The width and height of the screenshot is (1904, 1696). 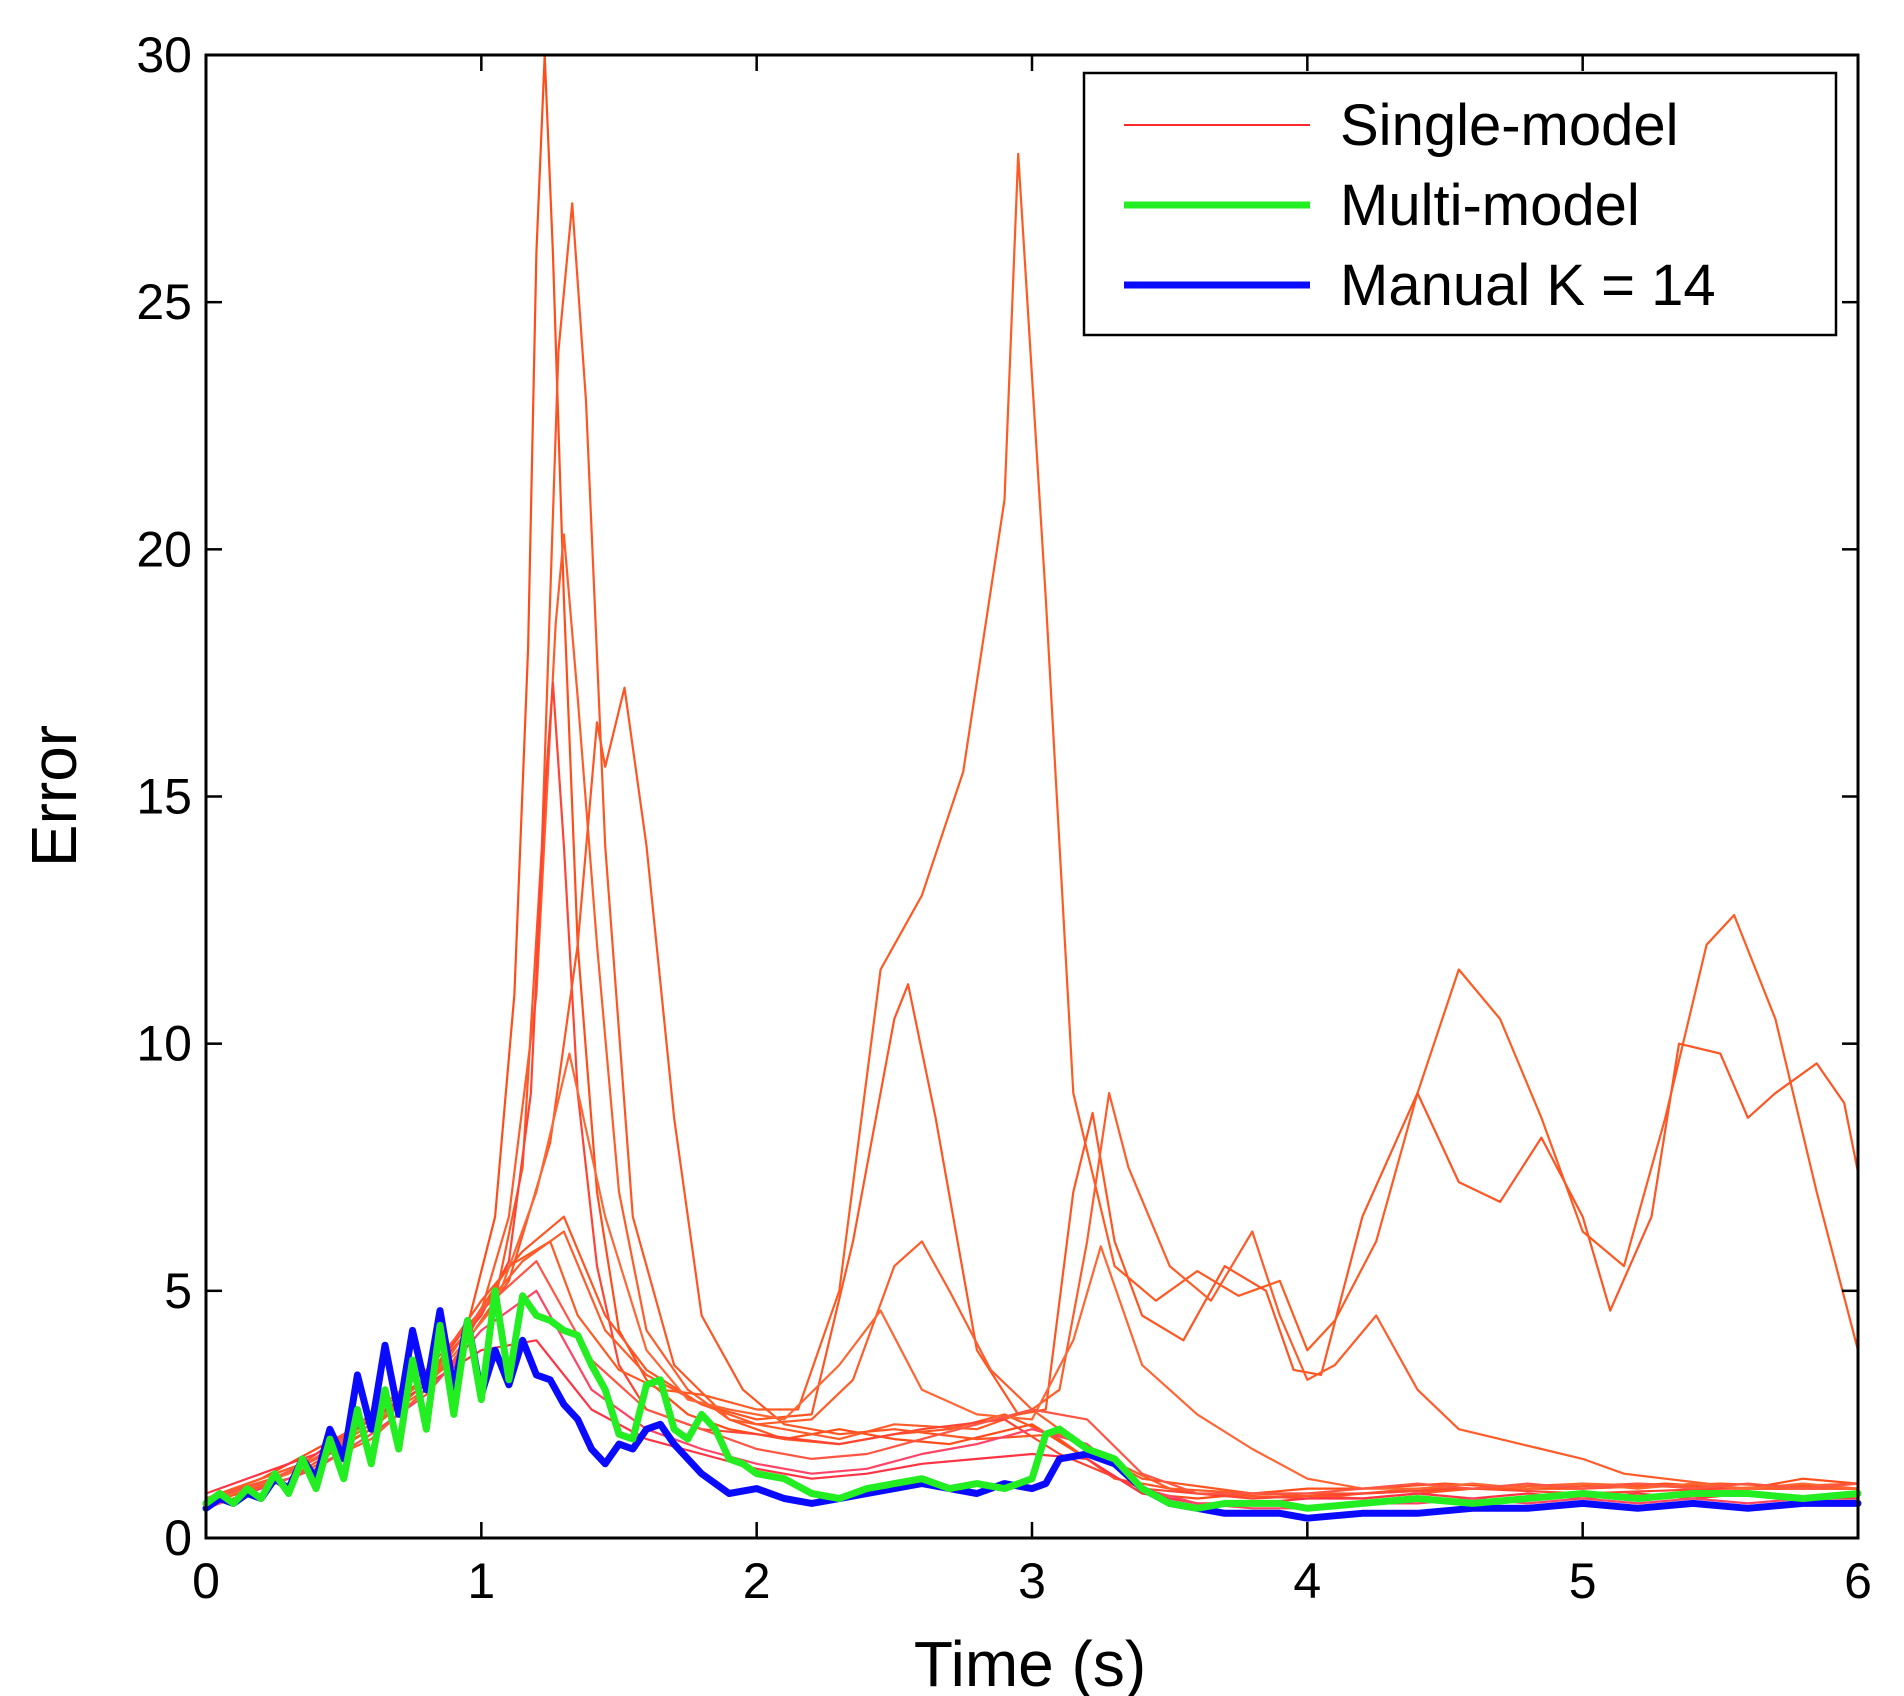 I want to click on y-tick-label-5: 5, so click(x=178, y=1291).